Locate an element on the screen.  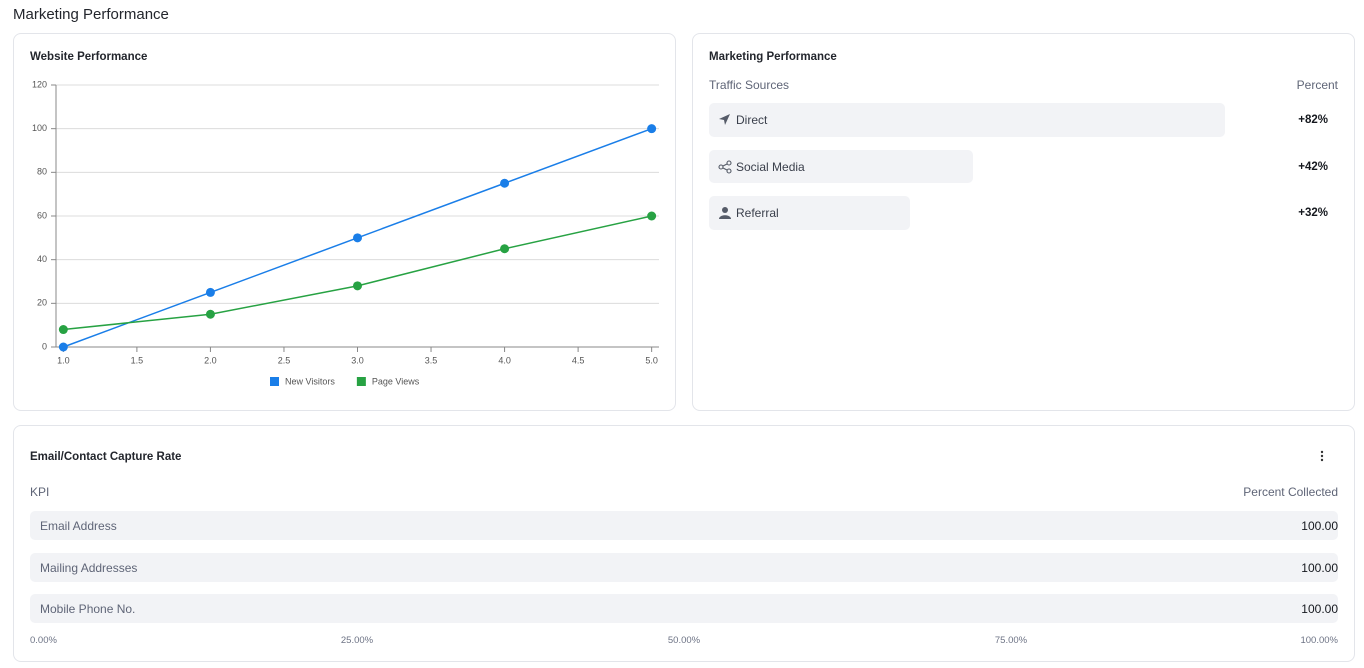
traffic-value: +82% is located at coordinates (1313, 120).